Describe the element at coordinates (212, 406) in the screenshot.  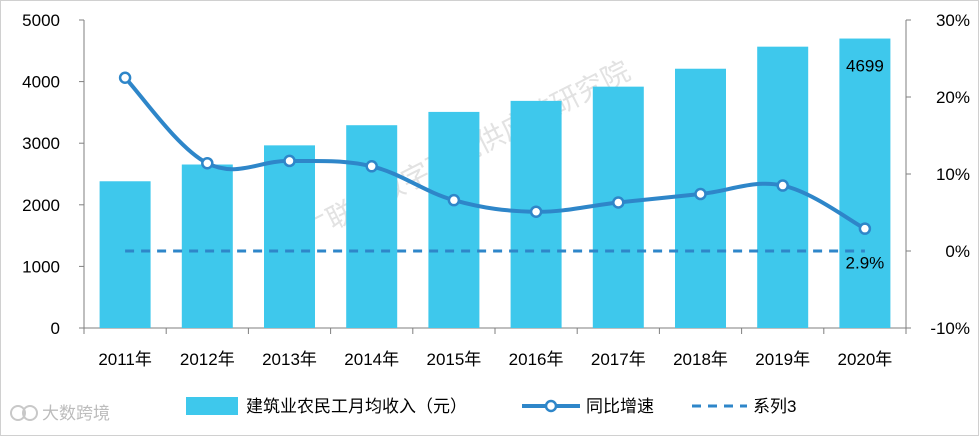
I see `legend-swatch-income` at that location.